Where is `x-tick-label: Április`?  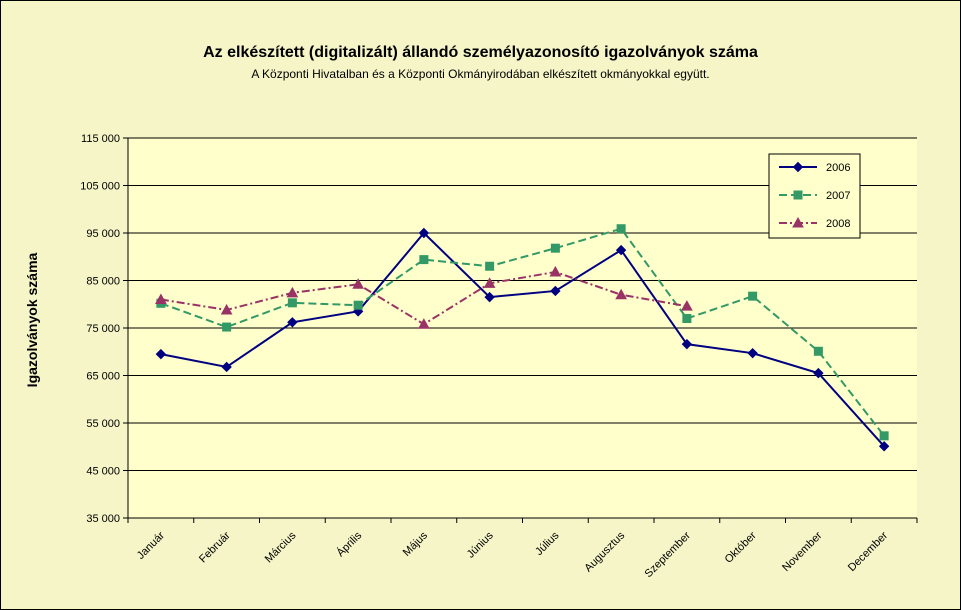
x-tick-label: Április is located at coordinates (349, 544).